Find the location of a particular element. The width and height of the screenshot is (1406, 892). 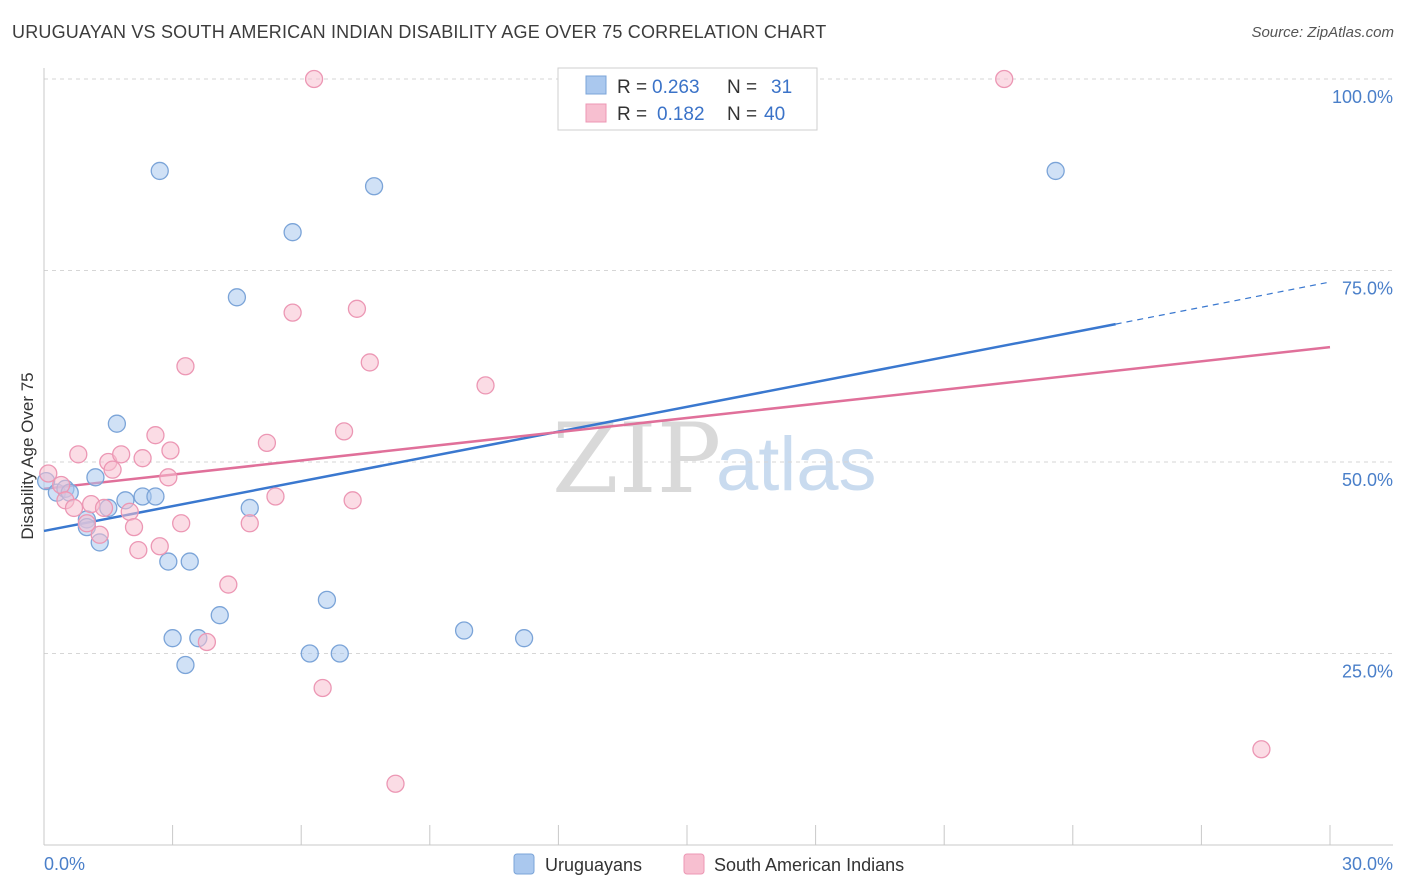

y-tick-label: 100.0% is located at coordinates (1362, 97).